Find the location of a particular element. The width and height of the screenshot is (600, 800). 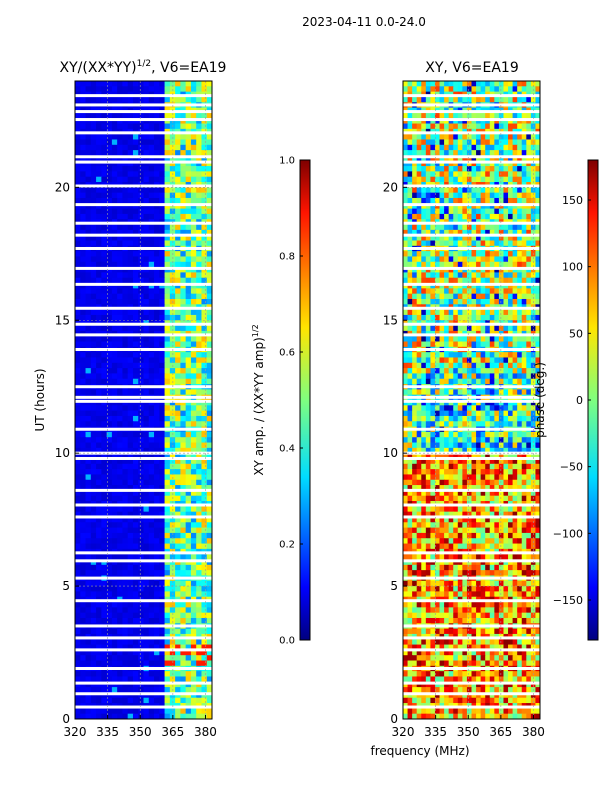

data-gap-stripe is located at coordinates (143, 162).